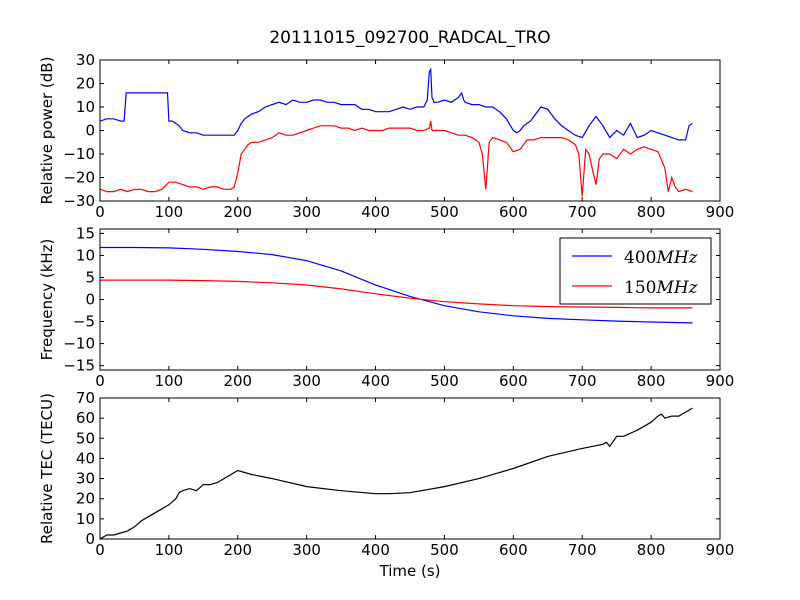 The image size is (800, 600). I want to click on legend-label-number: 150, so click(640, 288).